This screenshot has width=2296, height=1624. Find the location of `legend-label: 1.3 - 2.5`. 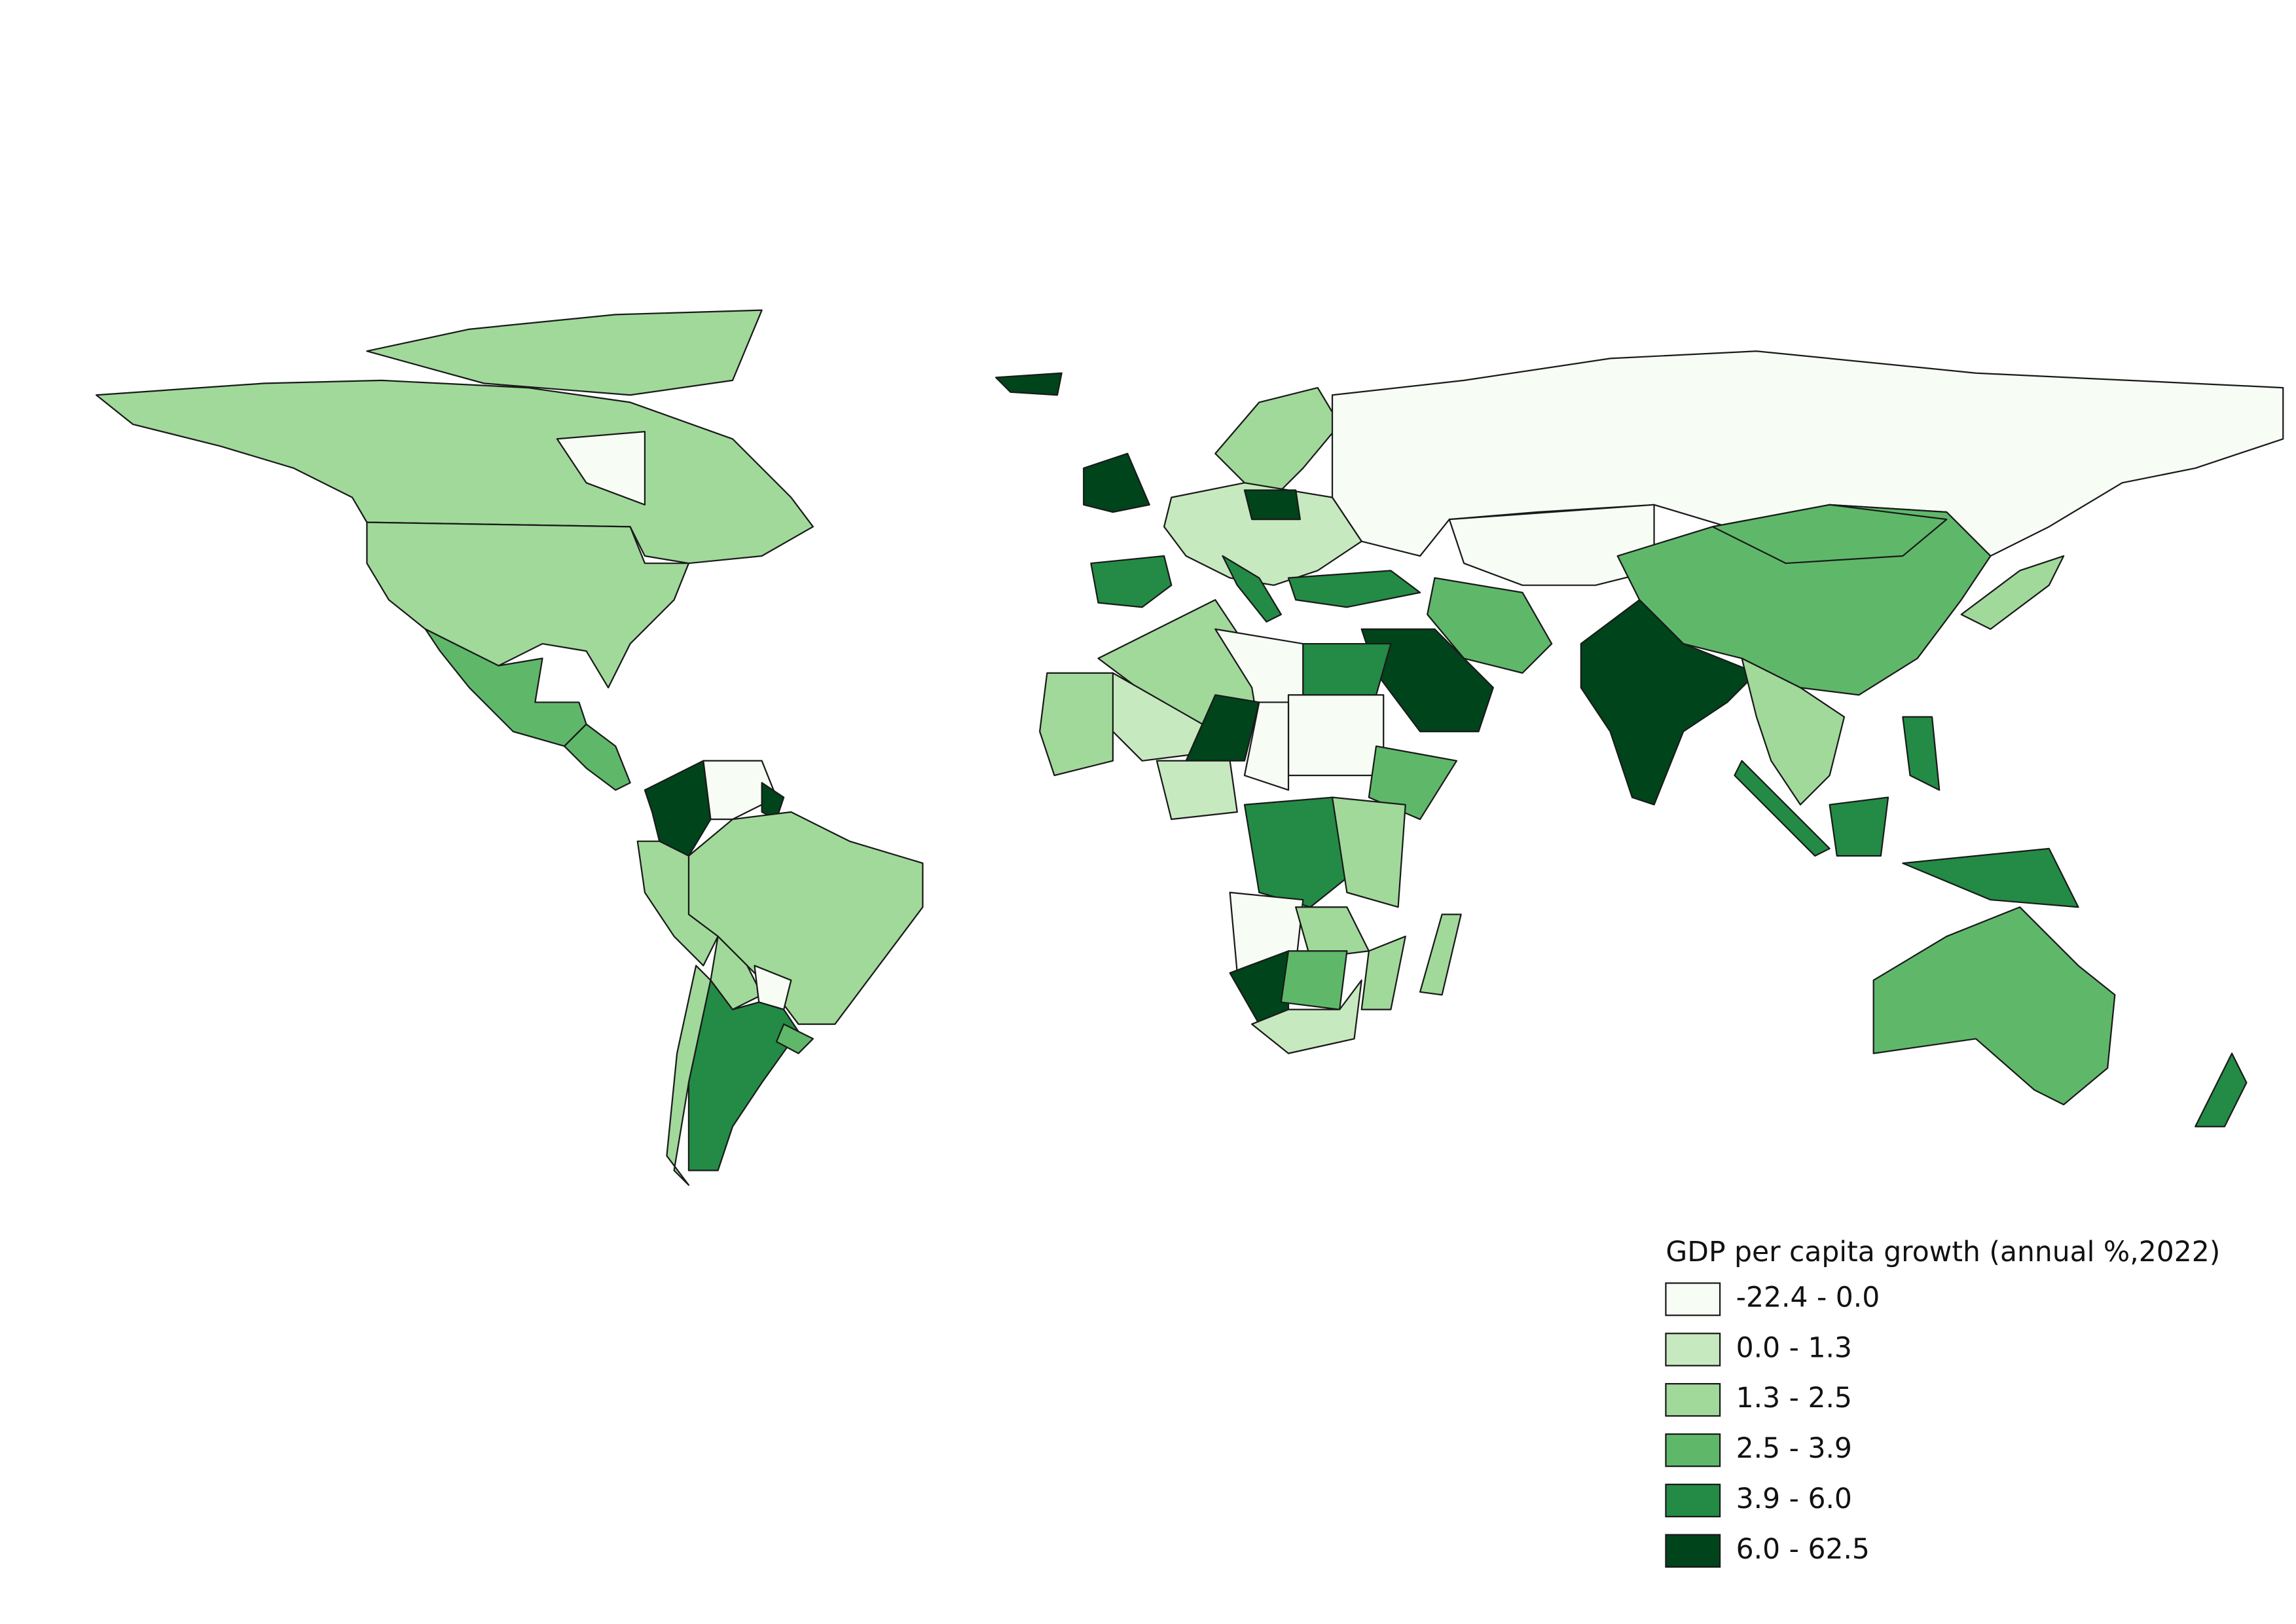

legend-label: 1.3 - 2.5 is located at coordinates (1794, 1398).